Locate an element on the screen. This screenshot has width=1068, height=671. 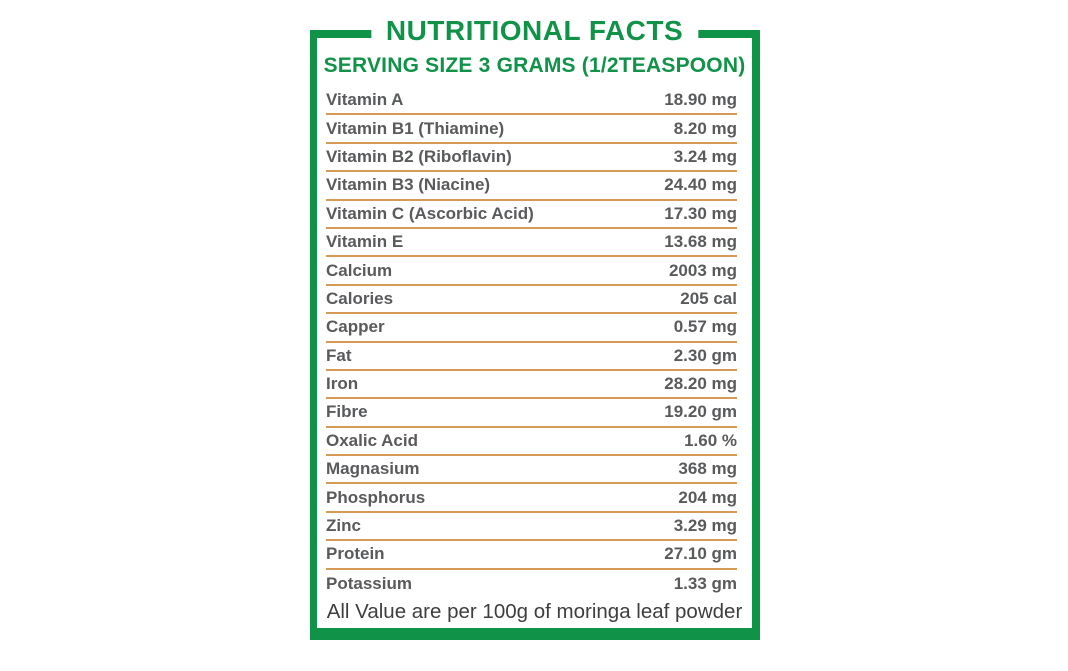
nutrient-name: Protein is located at coordinates (355, 554).